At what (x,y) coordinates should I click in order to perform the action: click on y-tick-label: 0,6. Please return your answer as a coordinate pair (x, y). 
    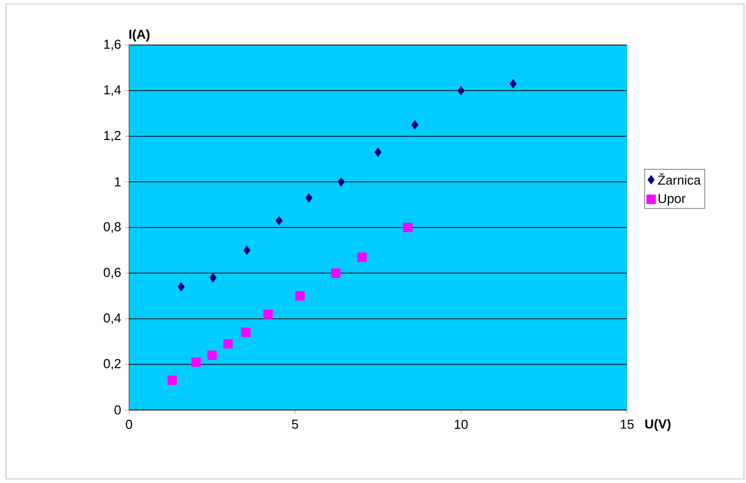
    Looking at the image, I should click on (112, 273).